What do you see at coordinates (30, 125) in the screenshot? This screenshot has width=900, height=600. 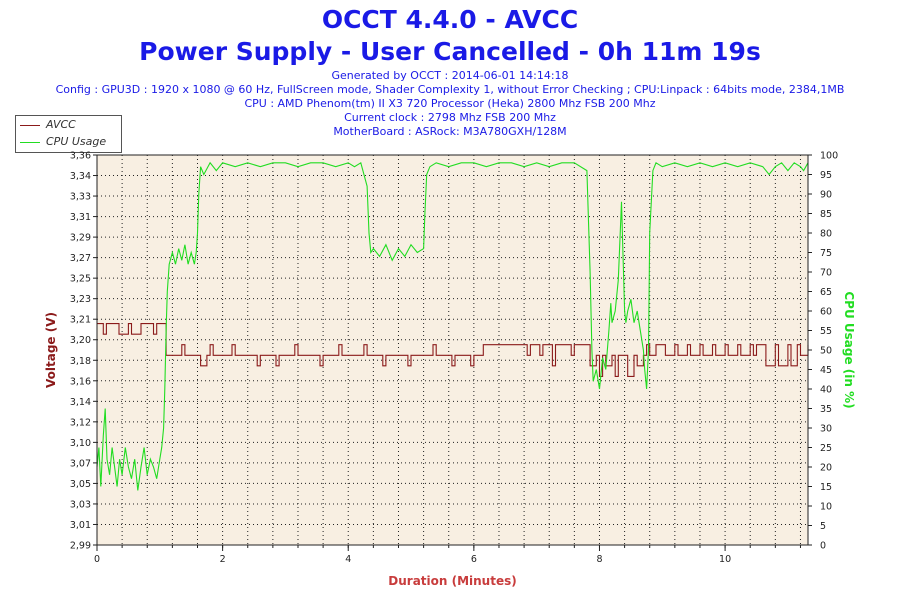 I see `legend-swatch-avcc` at bounding box center [30, 125].